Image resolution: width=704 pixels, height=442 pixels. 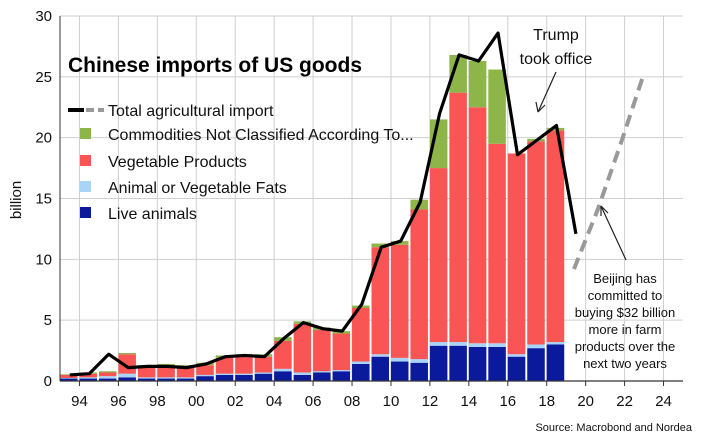 What do you see at coordinates (625, 278) in the screenshot?
I see `beijing-annotation-line-1: Beijing has` at bounding box center [625, 278].